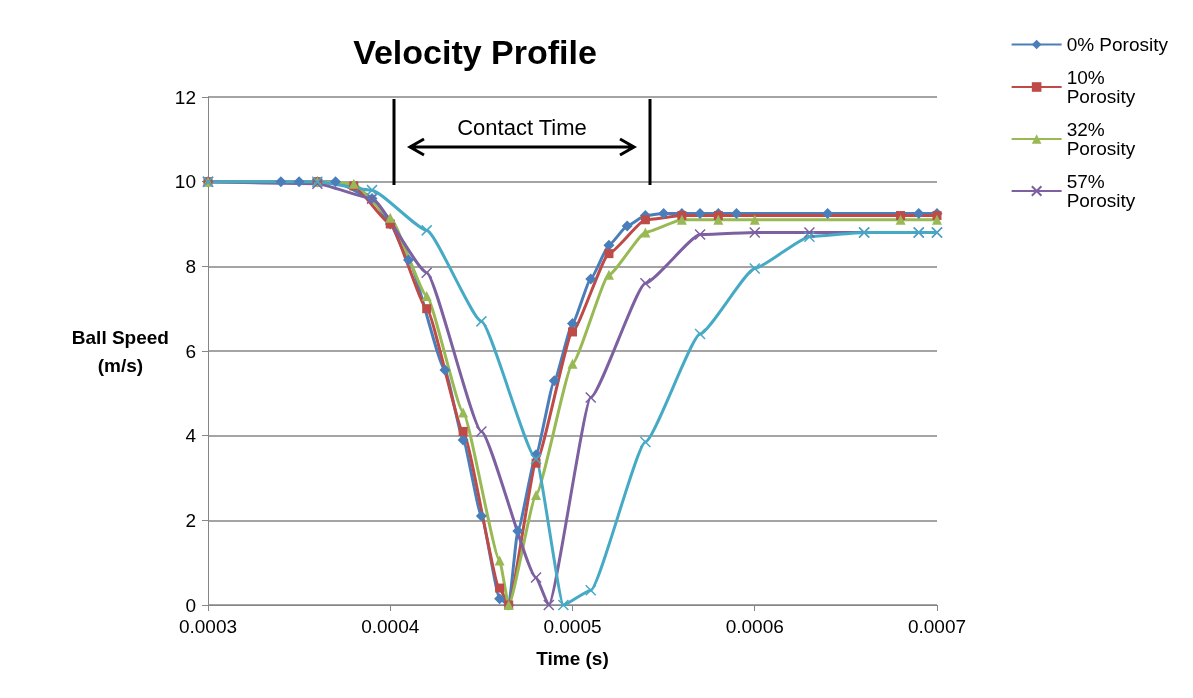 Image resolution: width=1193 pixels, height=698 pixels. Describe the element at coordinates (190, 605) in the screenshot. I see `y-tick-label: 0` at that location.